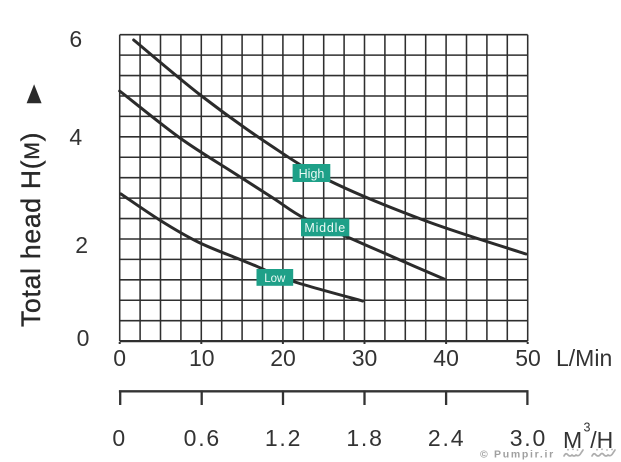  Describe the element at coordinates (81, 245) in the screenshot. I see `svg-text: 2` at that location.